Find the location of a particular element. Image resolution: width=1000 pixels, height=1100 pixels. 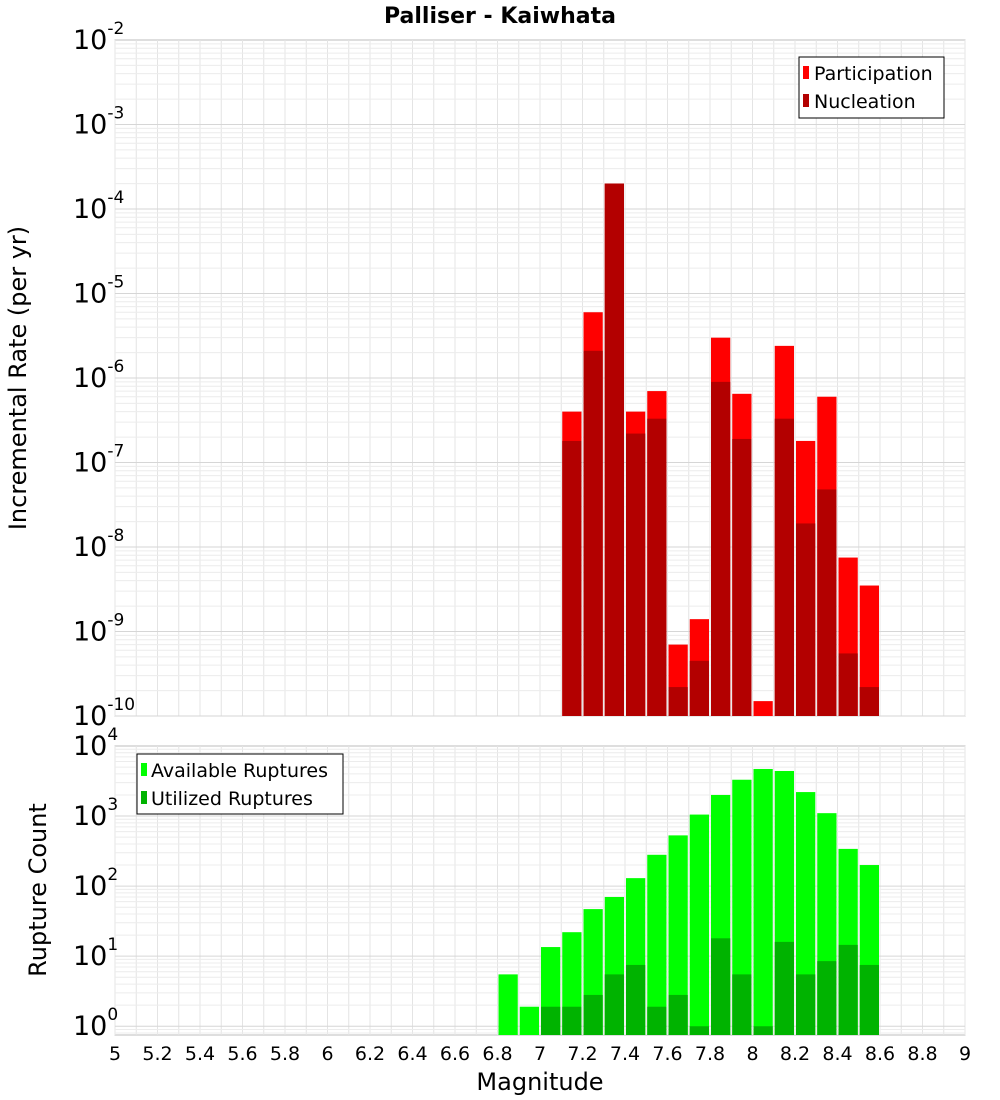

y-tick-label: 10⁻⁶ is located at coordinates (98, 375).